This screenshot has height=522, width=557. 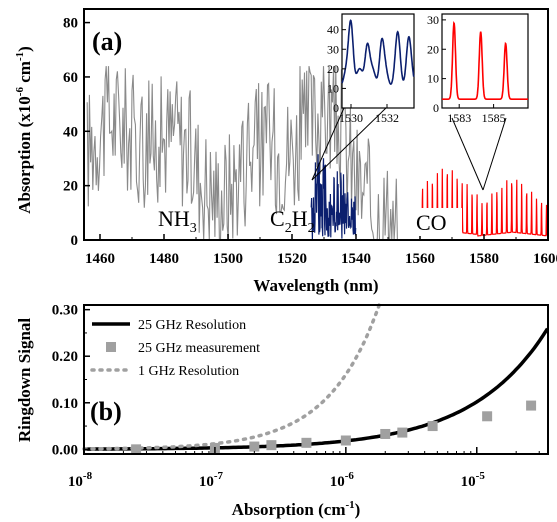 I want to click on x-tick-label: 10⁻⁸, so click(x=80, y=480).